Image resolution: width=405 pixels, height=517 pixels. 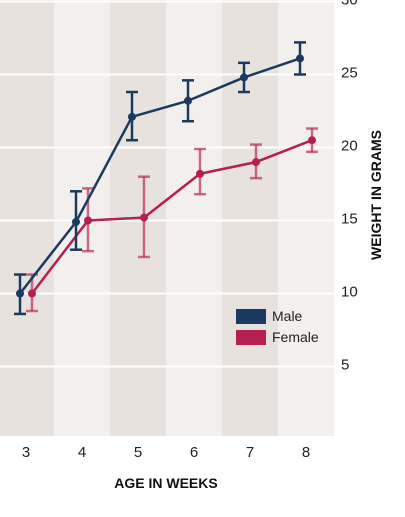 I want to click on y-axis-ticks: 5 10 15 20 25 30, so click(x=349, y=187).